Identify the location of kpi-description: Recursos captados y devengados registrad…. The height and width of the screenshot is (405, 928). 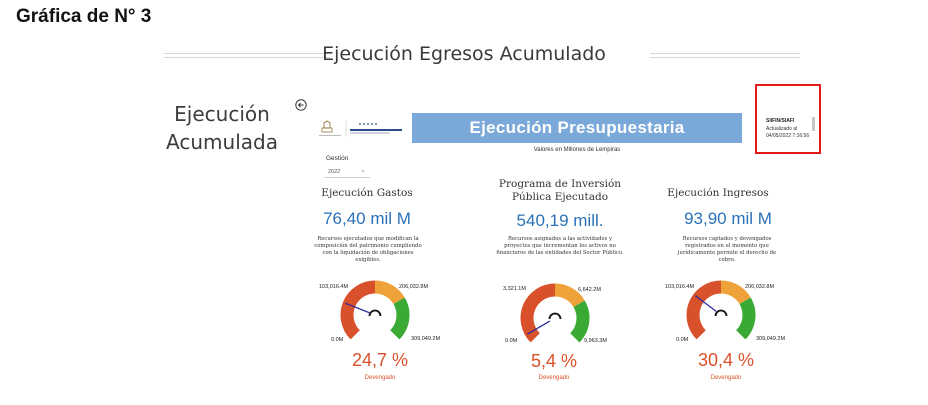
(727, 249).